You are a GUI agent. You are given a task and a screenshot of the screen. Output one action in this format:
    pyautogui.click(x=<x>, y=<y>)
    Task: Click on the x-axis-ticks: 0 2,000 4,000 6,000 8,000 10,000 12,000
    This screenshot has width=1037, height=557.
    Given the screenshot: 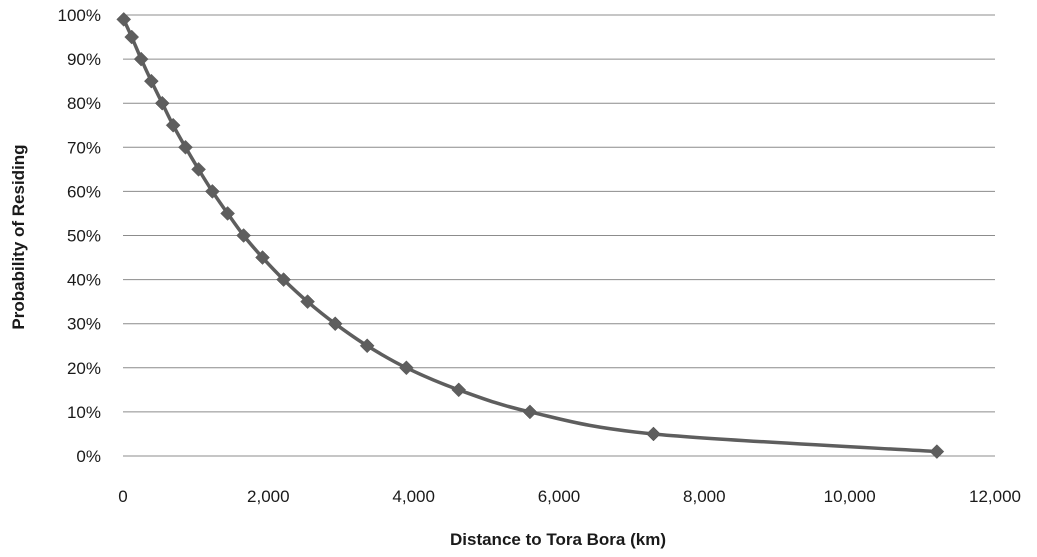 What is the action you would take?
    pyautogui.click(x=569, y=496)
    